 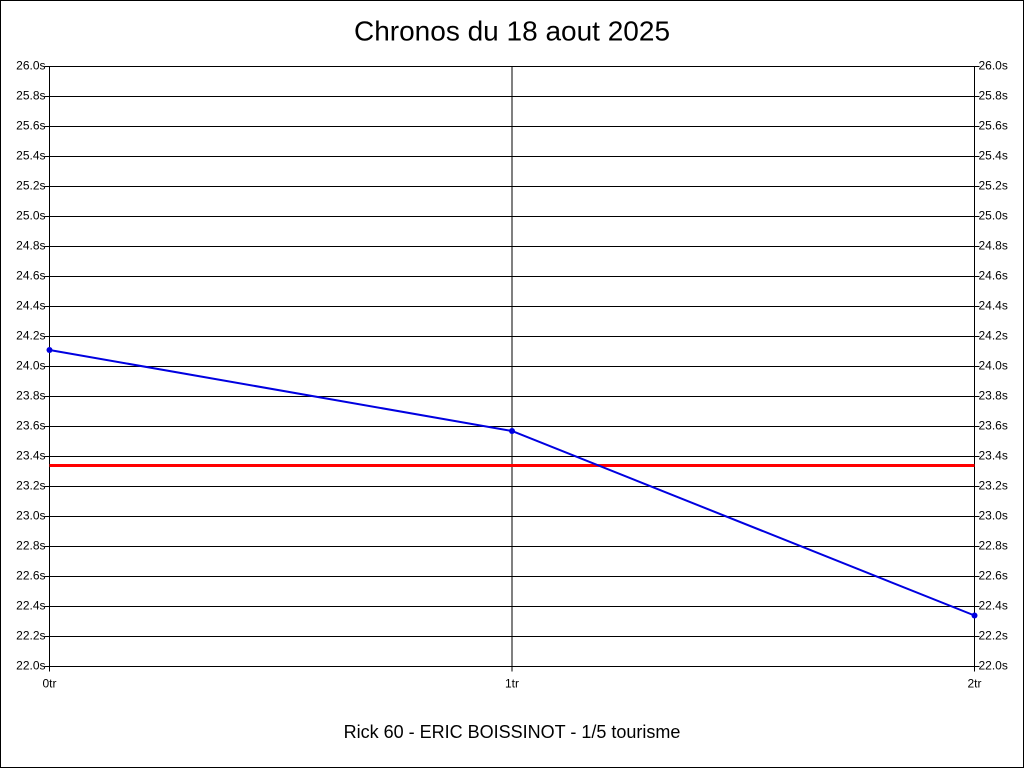 What do you see at coordinates (993, 606) in the screenshot?
I see `y2-tick-label: 22.4s` at bounding box center [993, 606].